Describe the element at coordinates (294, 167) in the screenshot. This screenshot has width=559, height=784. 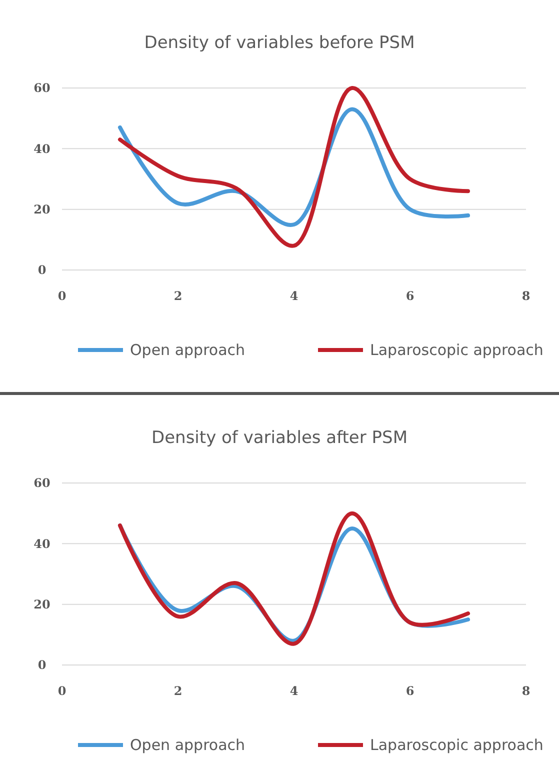
I see `line-series` at that location.